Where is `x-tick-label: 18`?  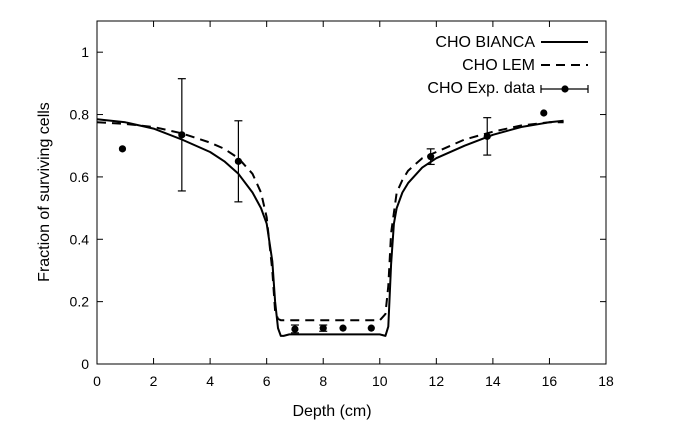
x-tick-label: 18 is located at coordinates (606, 381).